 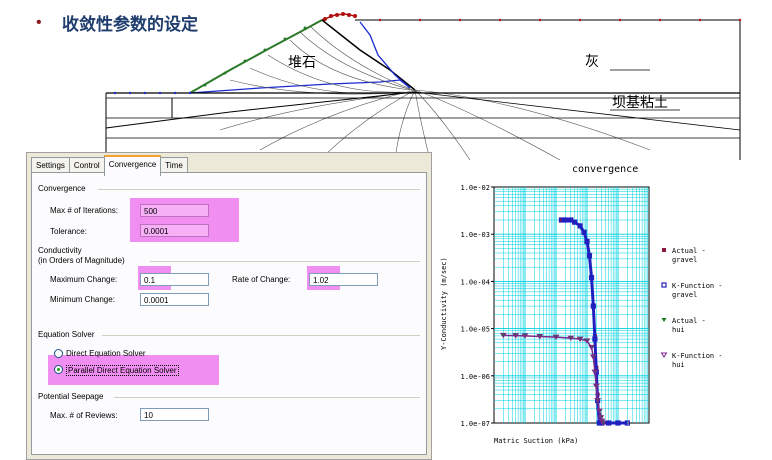 What do you see at coordinates (302, 63) in the screenshot?
I see `label-rockfill: 堆石` at bounding box center [302, 63].